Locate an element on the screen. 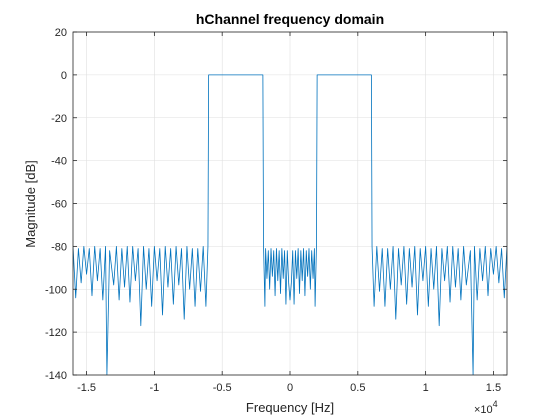  y-tick-label: 0 is located at coordinates (64, 76).